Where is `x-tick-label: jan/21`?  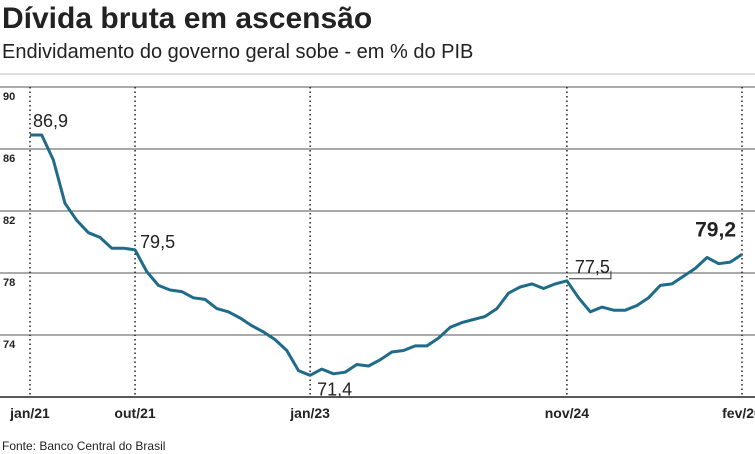
x-tick-label: jan/21 is located at coordinates (29, 413).